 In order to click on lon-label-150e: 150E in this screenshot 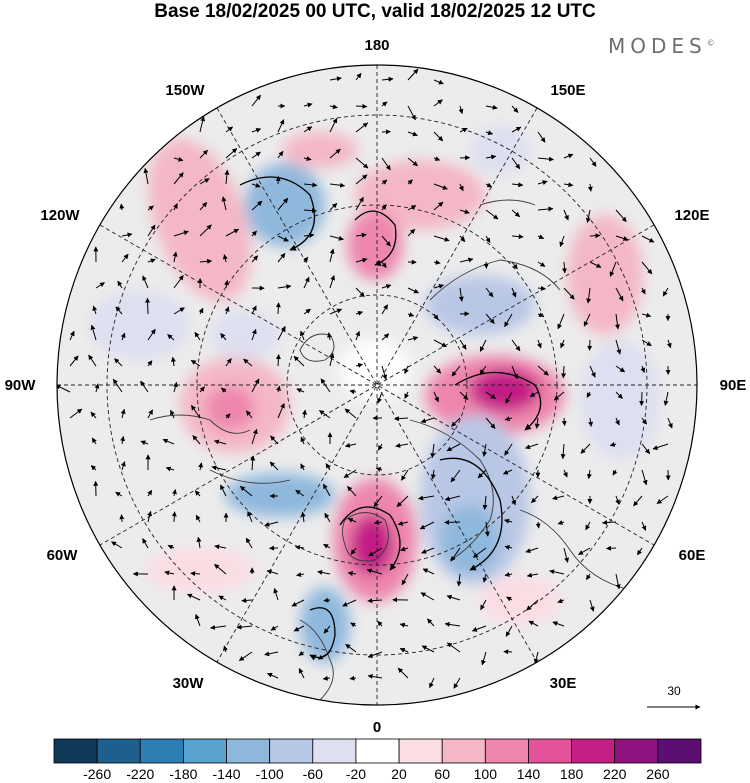, I will do `click(567, 90)`.